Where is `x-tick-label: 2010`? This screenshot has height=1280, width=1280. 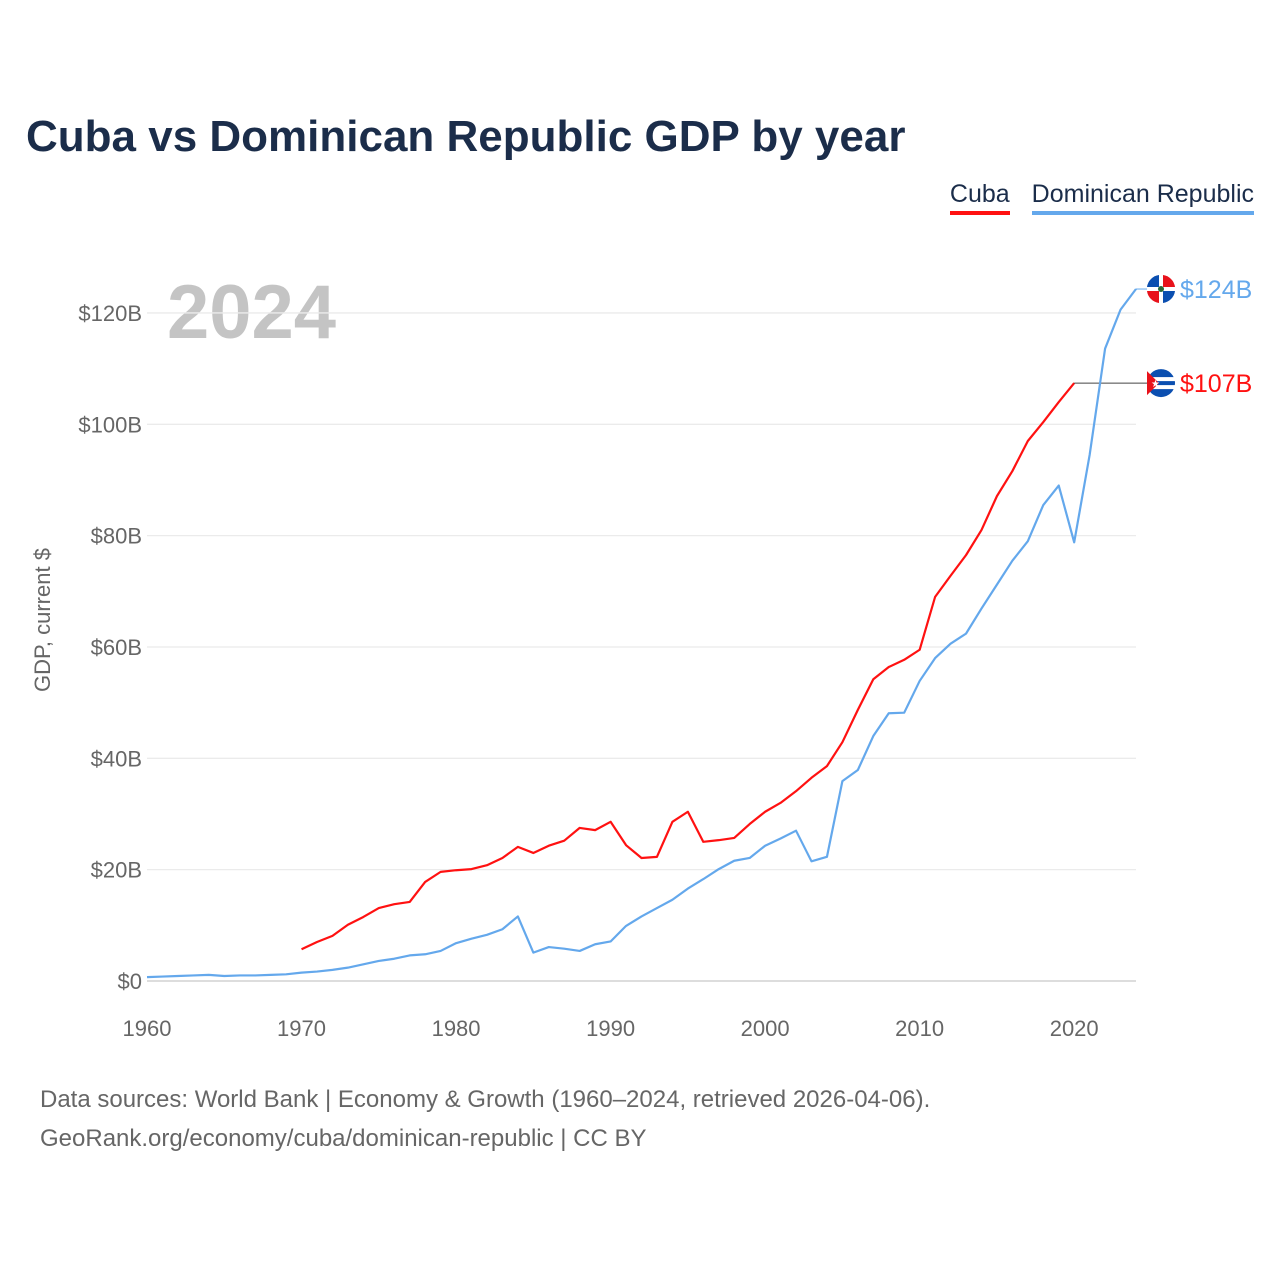 x-tick-label: 2010 is located at coordinates (919, 1028).